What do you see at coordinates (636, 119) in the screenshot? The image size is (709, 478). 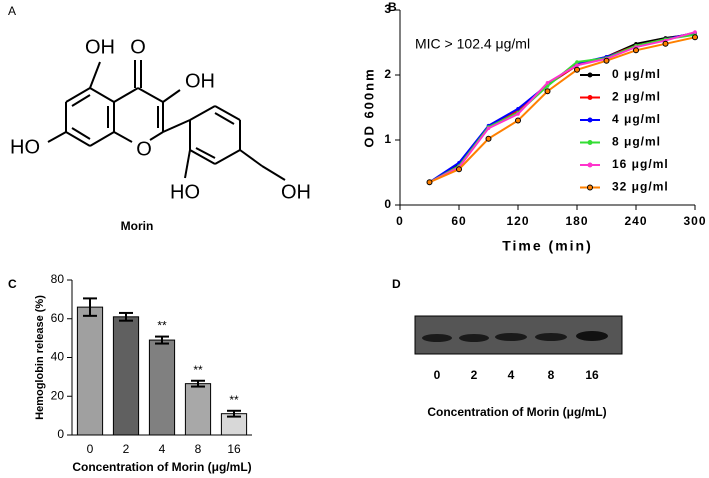 I see `legend-label: 4 μg/ml` at bounding box center [636, 119].